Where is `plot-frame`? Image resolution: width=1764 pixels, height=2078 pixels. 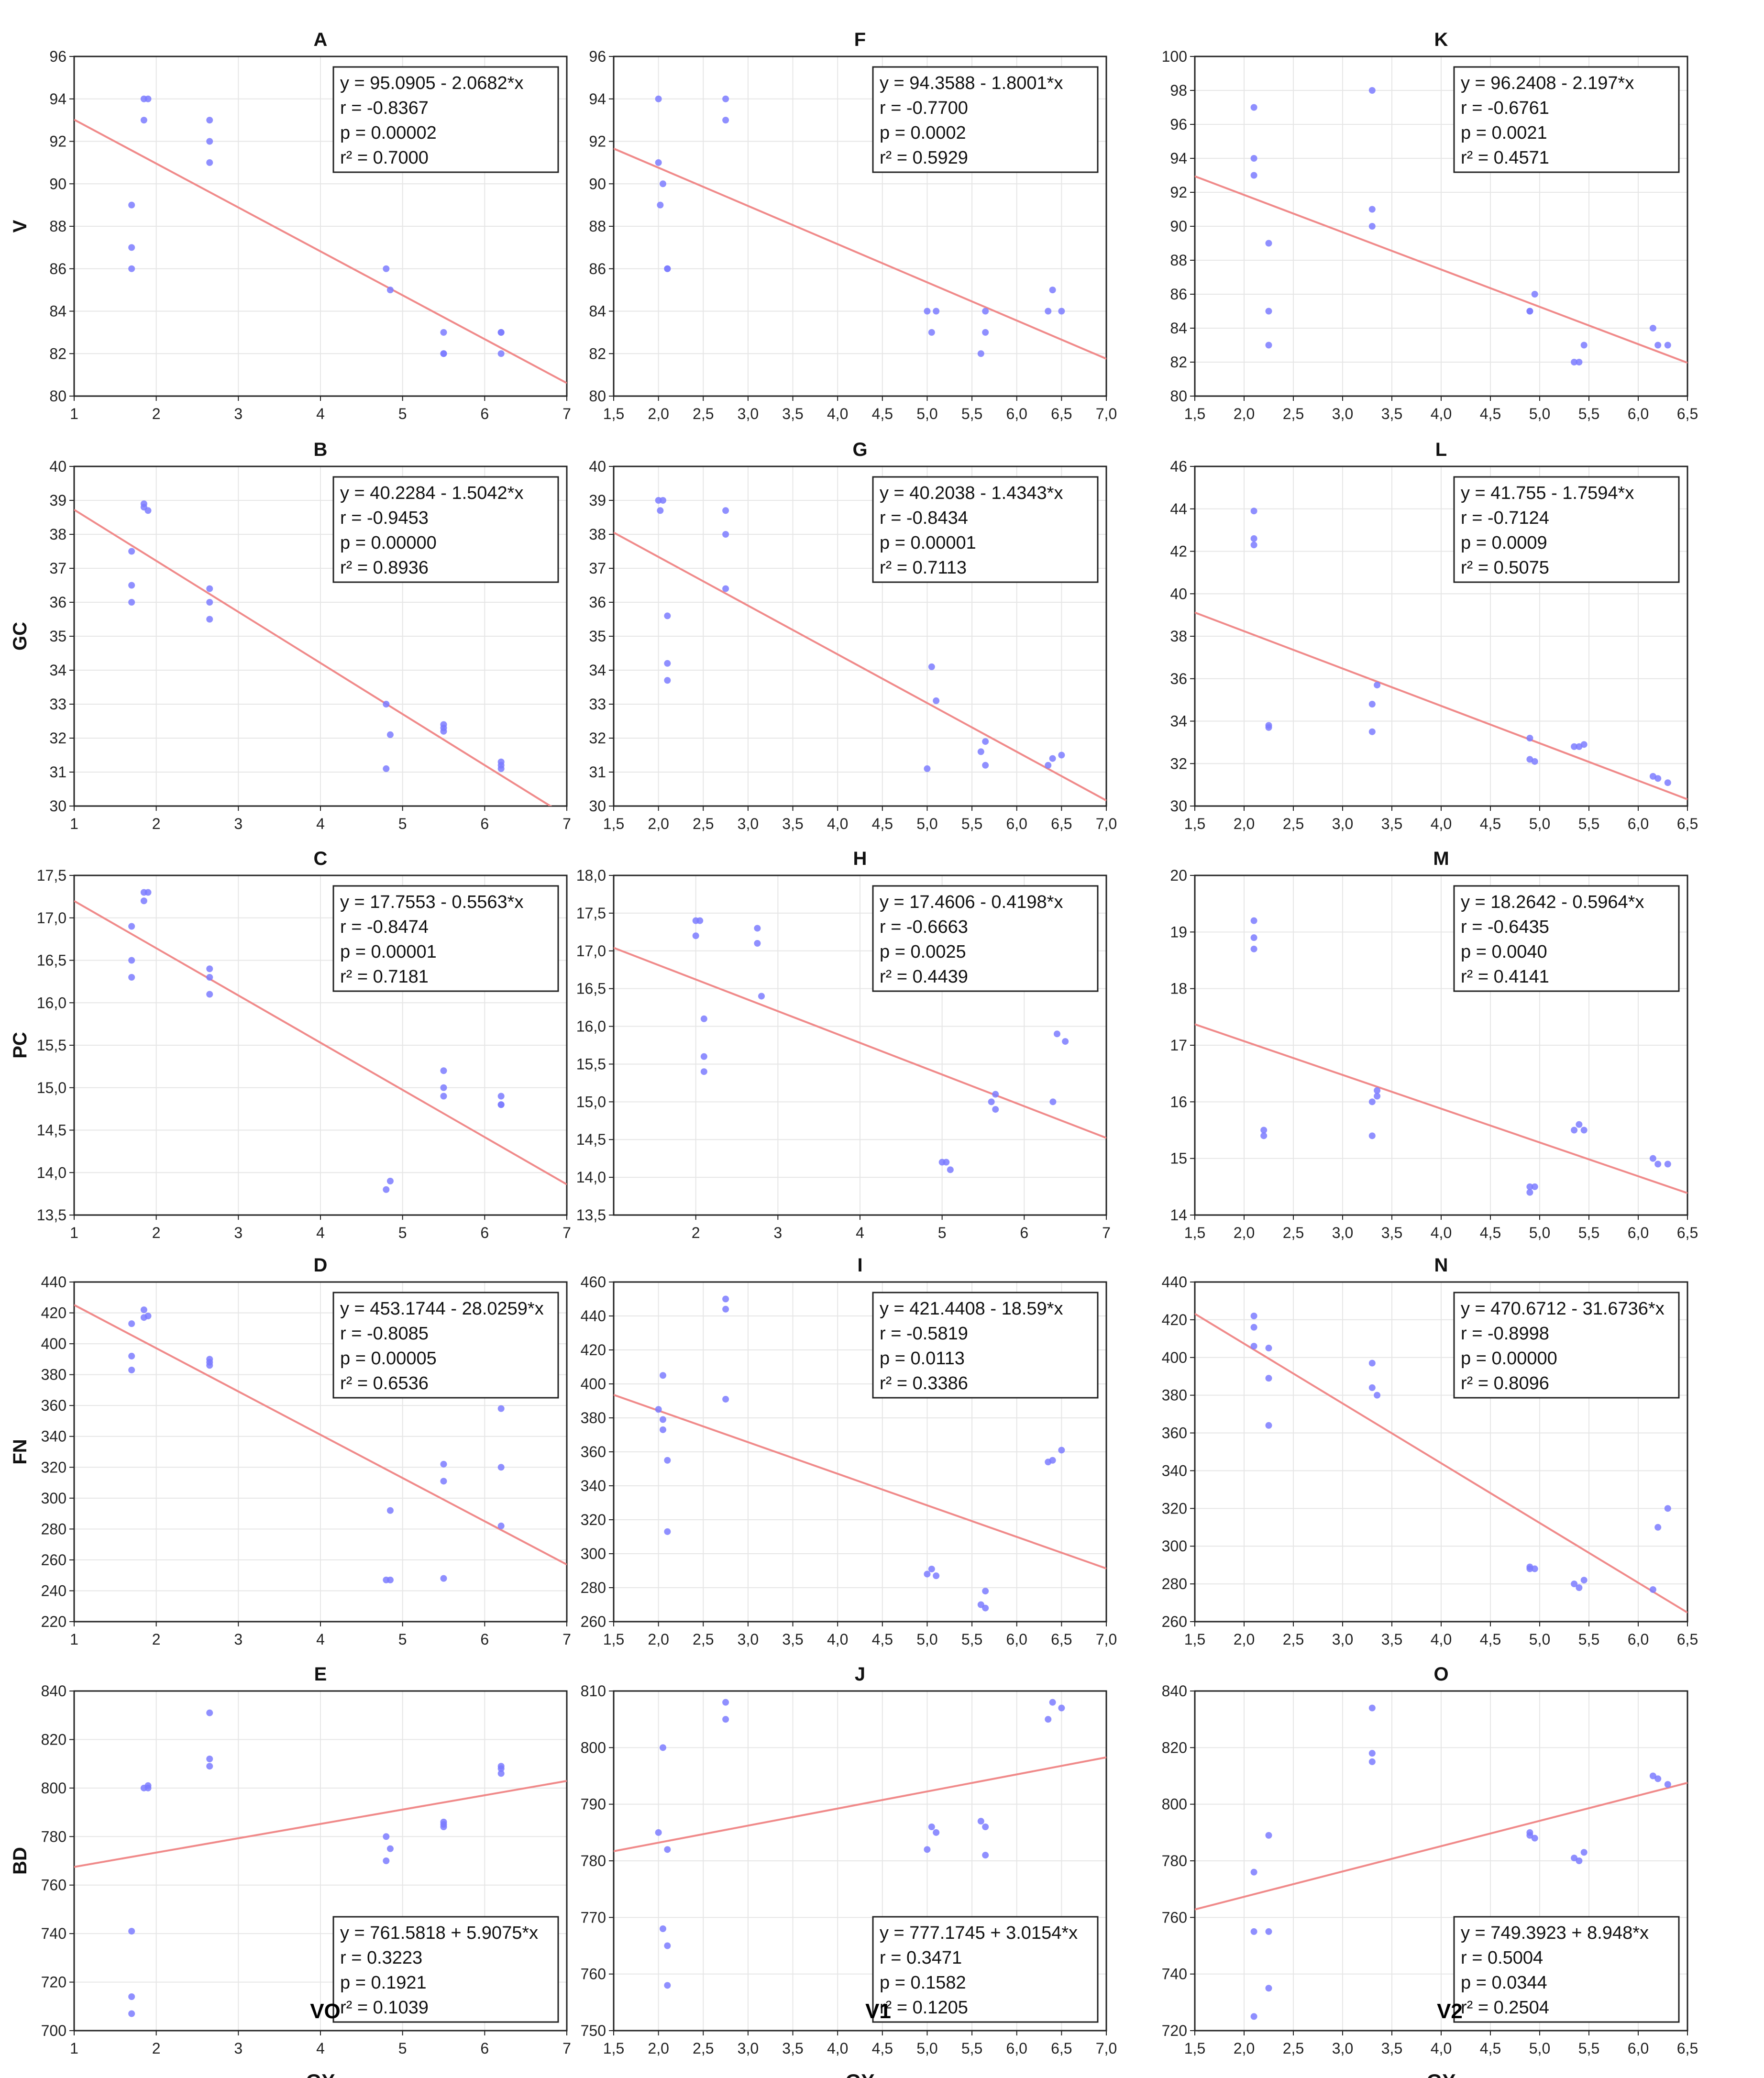 plot-frame is located at coordinates (1441, 1452).